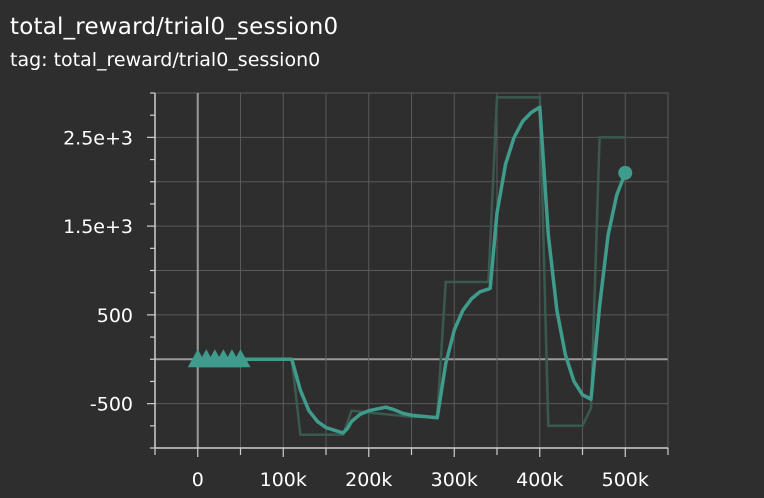  I want to click on y-tick-label: 2.5e+3, so click(98, 138).